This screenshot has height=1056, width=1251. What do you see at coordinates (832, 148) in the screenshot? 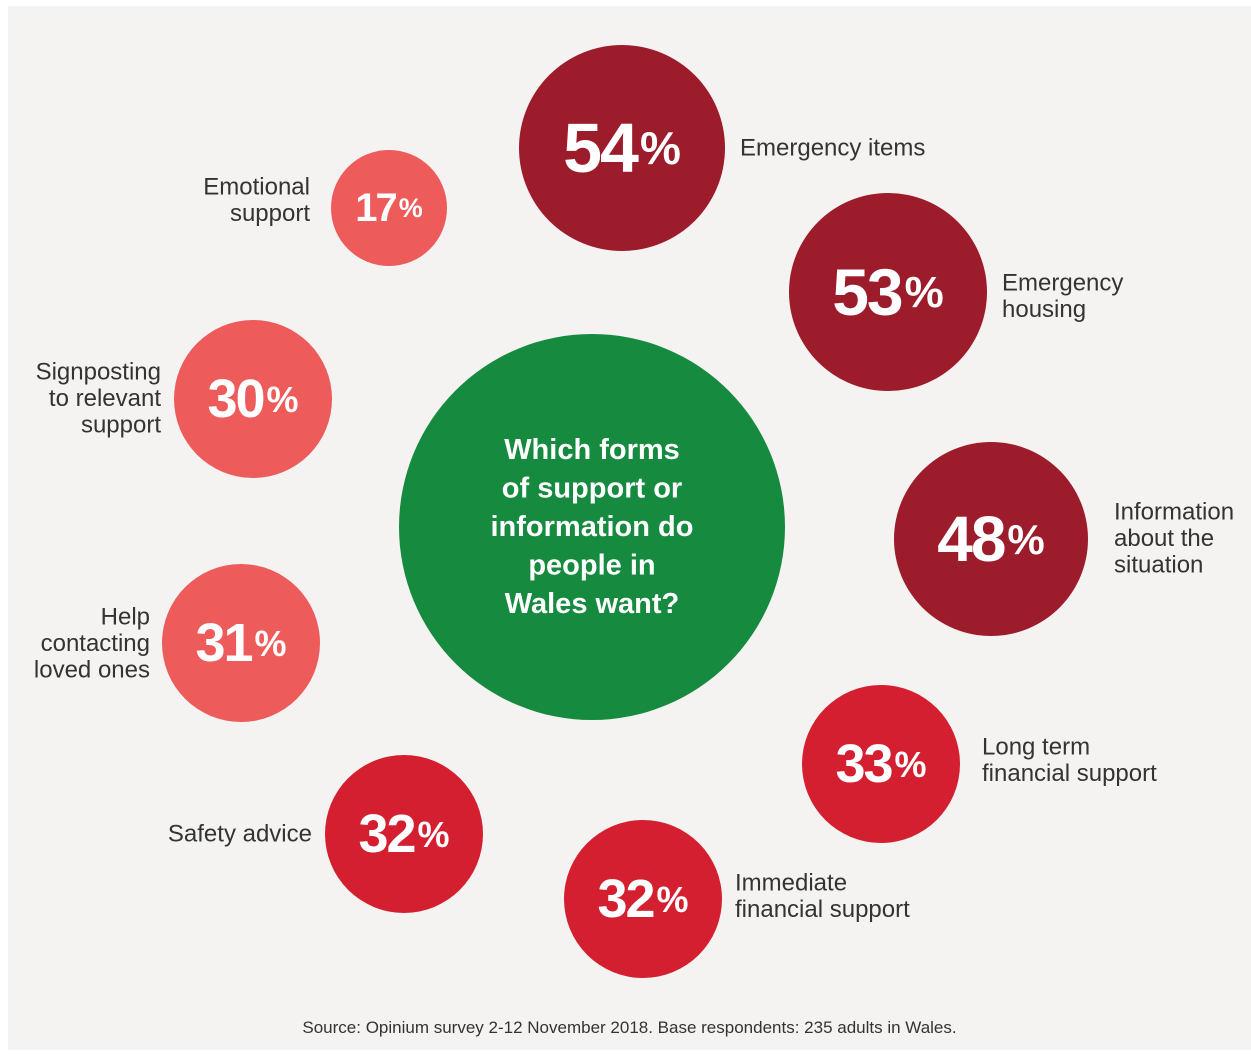
I see `bubble-label: Emergency items` at bounding box center [832, 148].